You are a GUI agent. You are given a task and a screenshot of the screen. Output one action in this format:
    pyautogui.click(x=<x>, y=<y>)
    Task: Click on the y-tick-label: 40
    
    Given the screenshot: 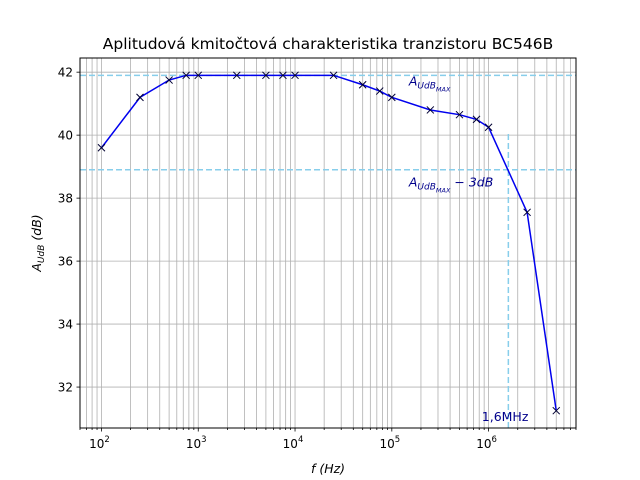 What is the action you would take?
    pyautogui.click(x=65, y=136)
    